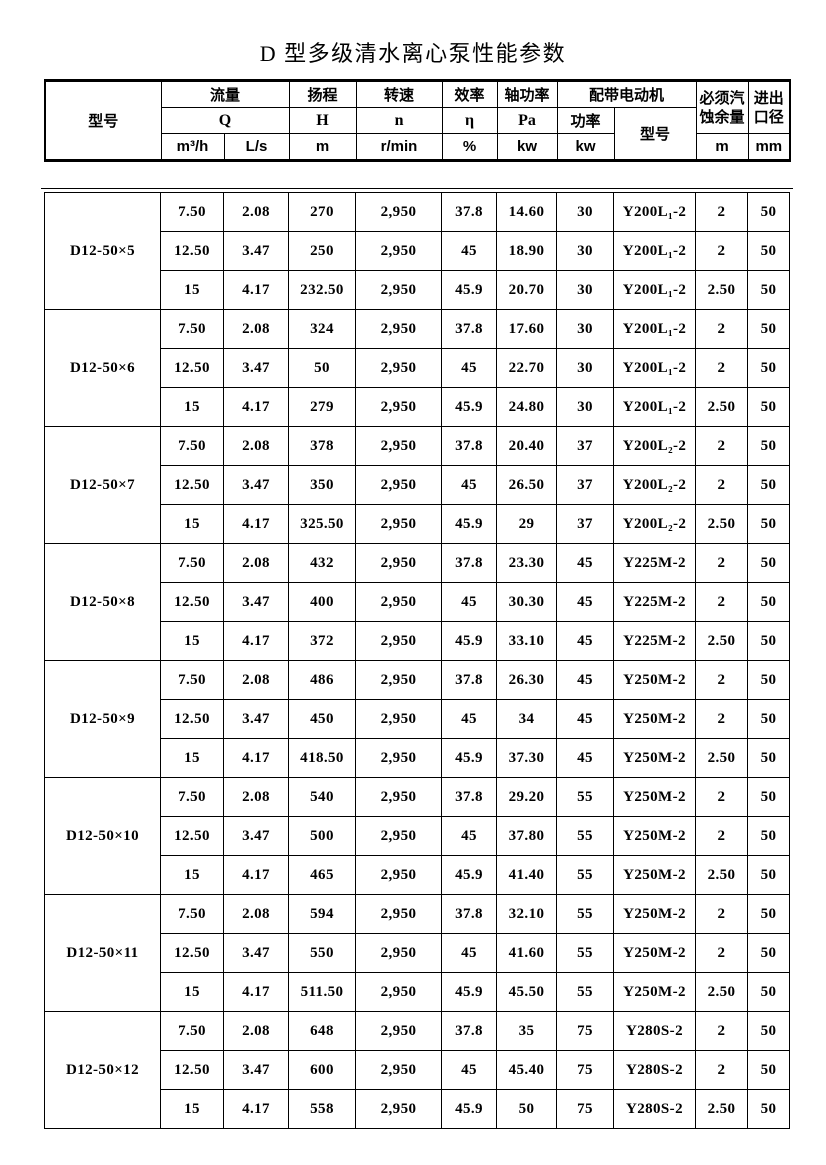 Image resolution: width=826 pixels, height=1165 pixels. I want to click on table-row: 15 4.17 325.50 2,950 45.9 29 37 Y200L₂-2 2.50 50, so click(417, 524).